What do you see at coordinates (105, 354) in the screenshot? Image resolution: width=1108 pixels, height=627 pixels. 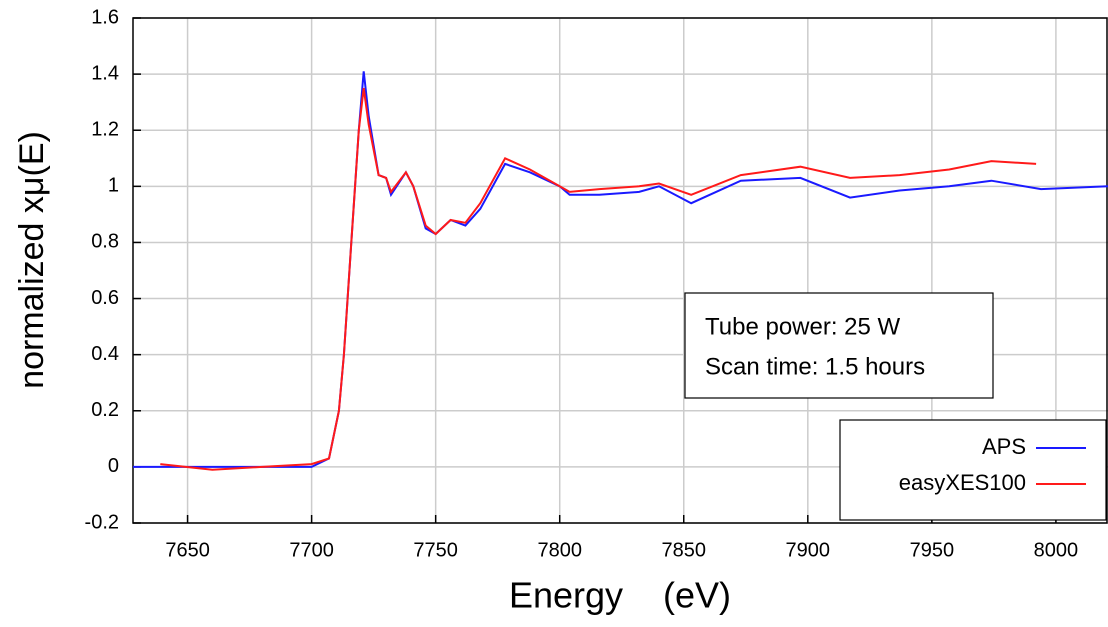 I see `y-tick-label: 0.4` at bounding box center [105, 354].